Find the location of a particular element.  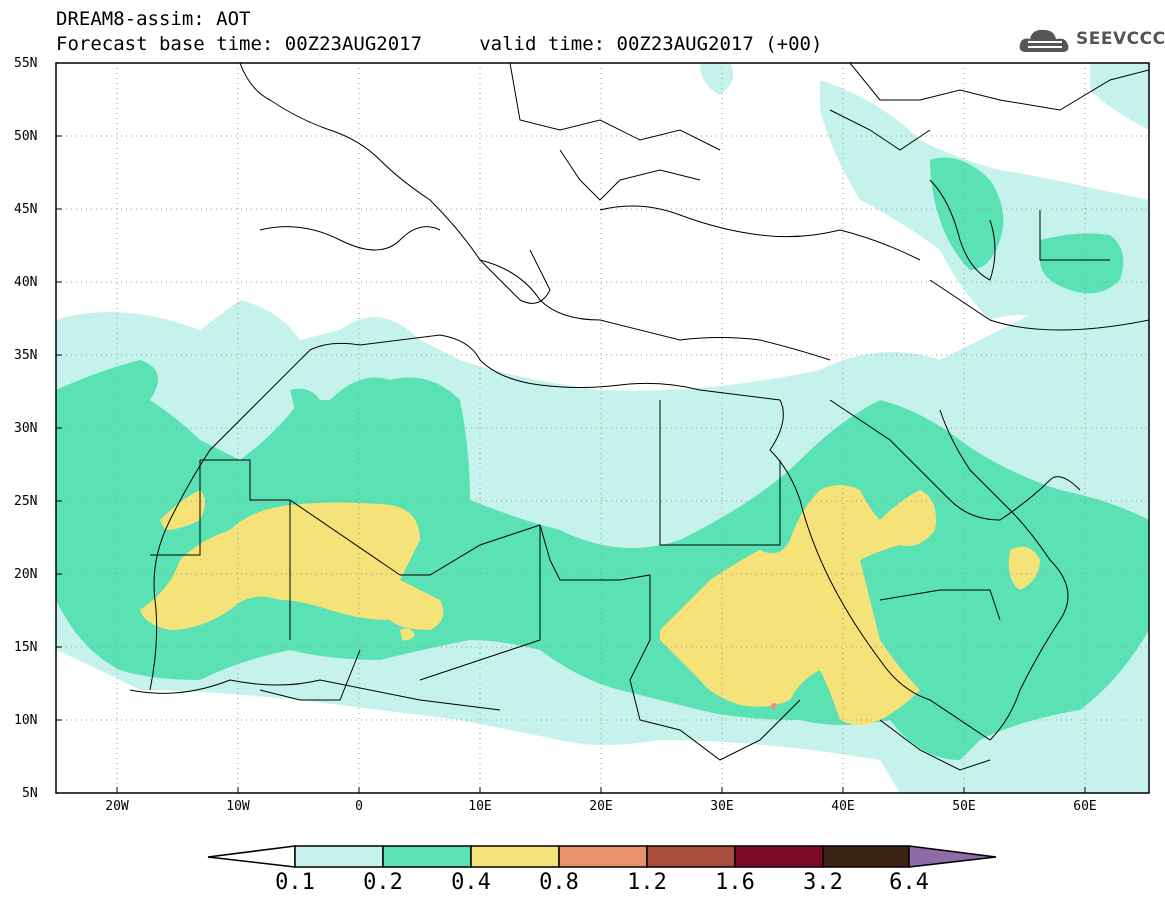

colorbar-label: 0.8 is located at coordinates (559, 882).